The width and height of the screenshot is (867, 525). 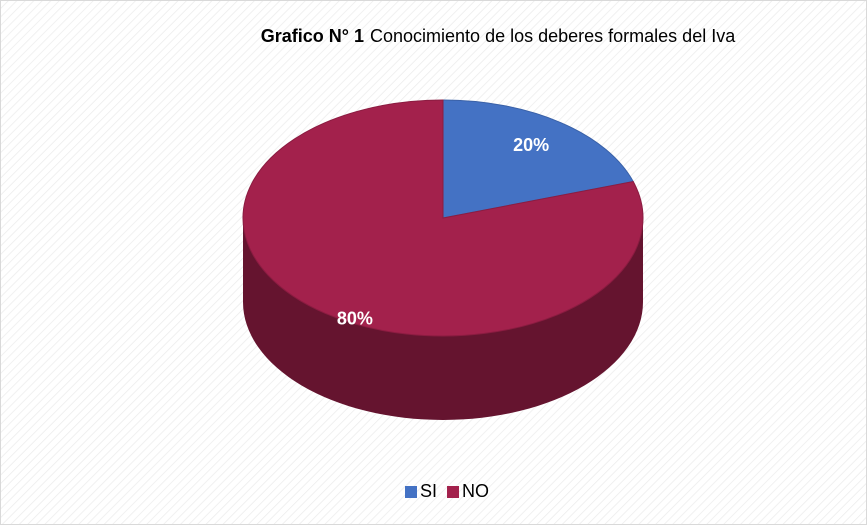 I want to click on legend-label: SI, so click(x=428, y=491).